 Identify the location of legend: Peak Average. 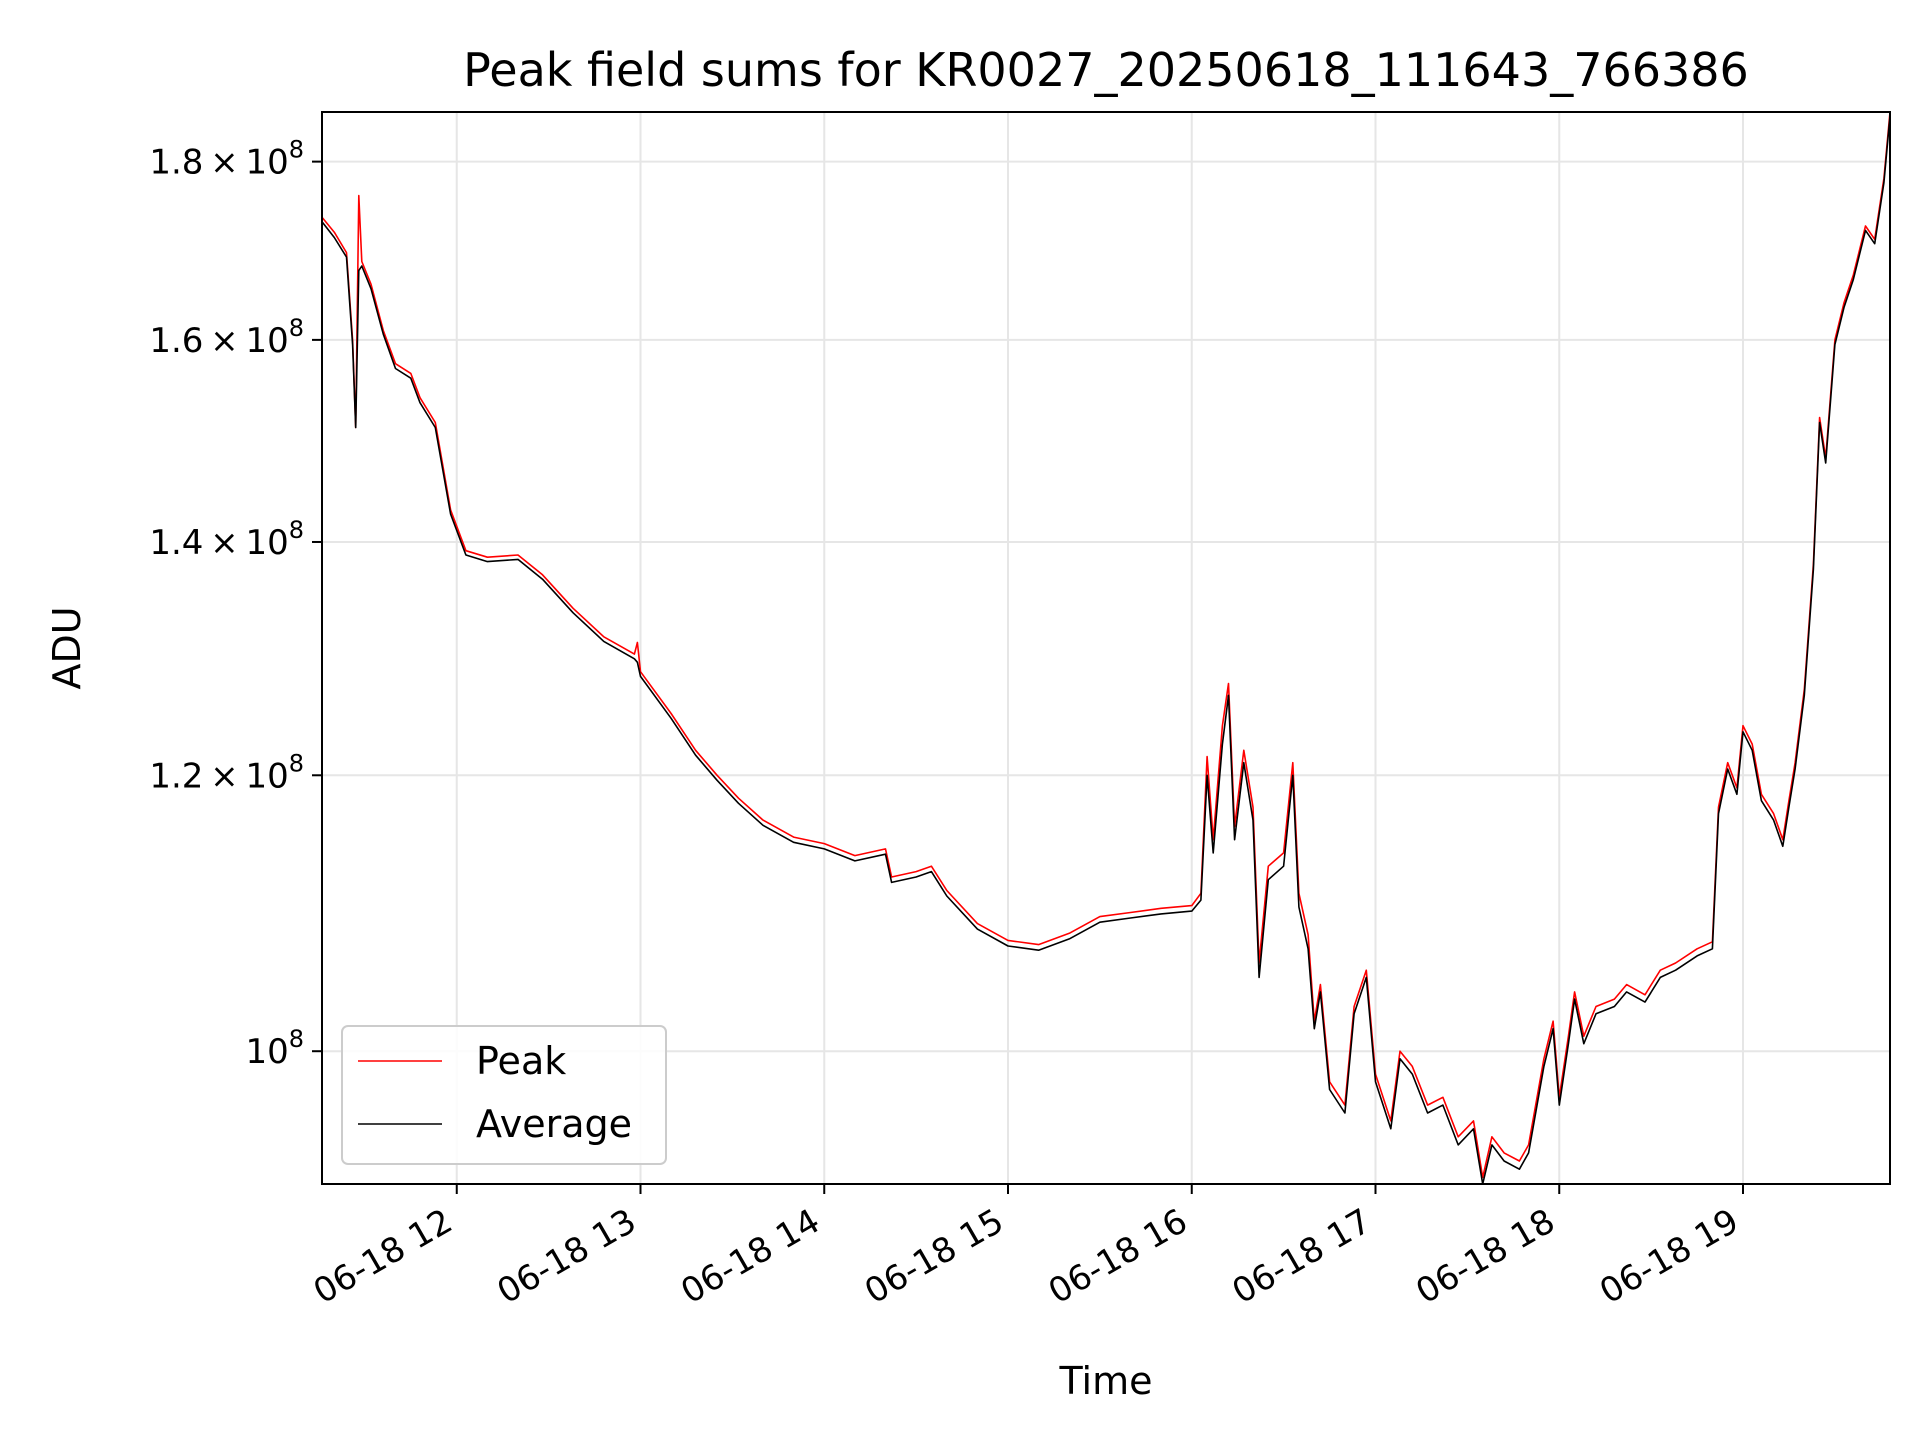
(504, 1095).